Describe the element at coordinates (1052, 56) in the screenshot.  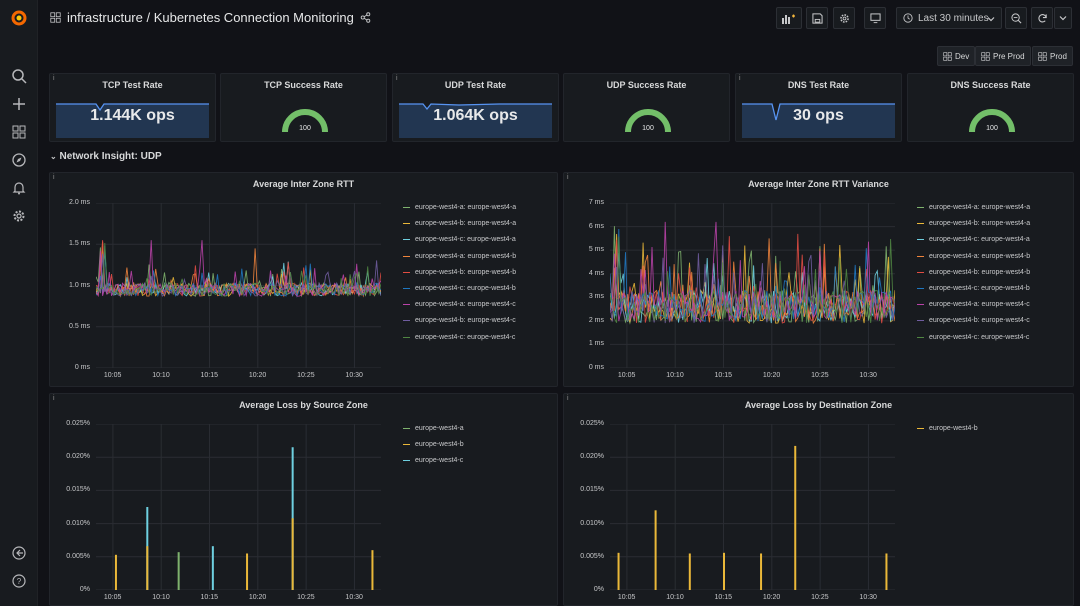
I see `env-link-prod: Prod` at that location.